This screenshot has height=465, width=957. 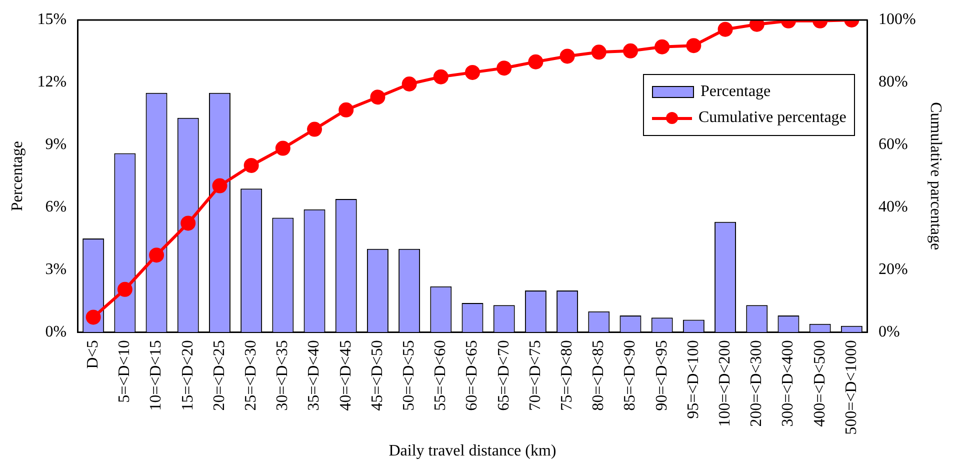 I want to click on x-tick-label: 45=<D<50, so click(x=377, y=375).